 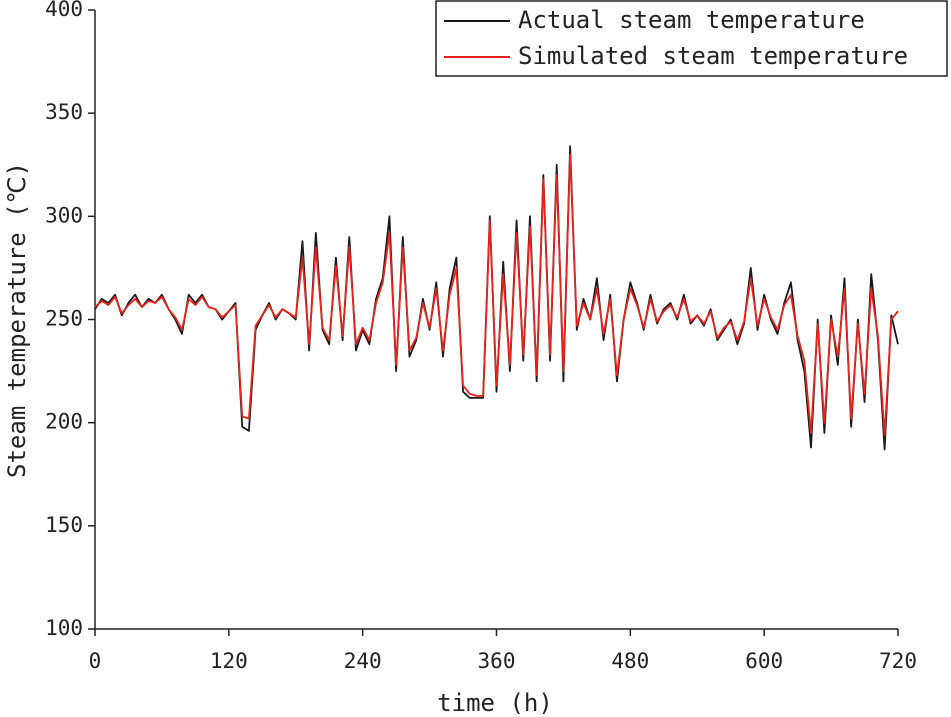 What do you see at coordinates (64, 10) in the screenshot?
I see `y-tick-label: 400` at bounding box center [64, 10].